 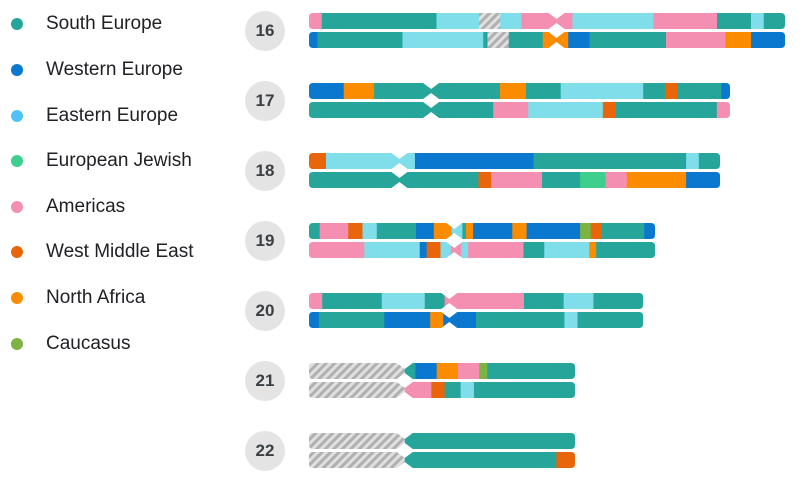 What do you see at coordinates (265, 311) in the screenshot?
I see `chromosome-number-badge: 20` at bounding box center [265, 311].